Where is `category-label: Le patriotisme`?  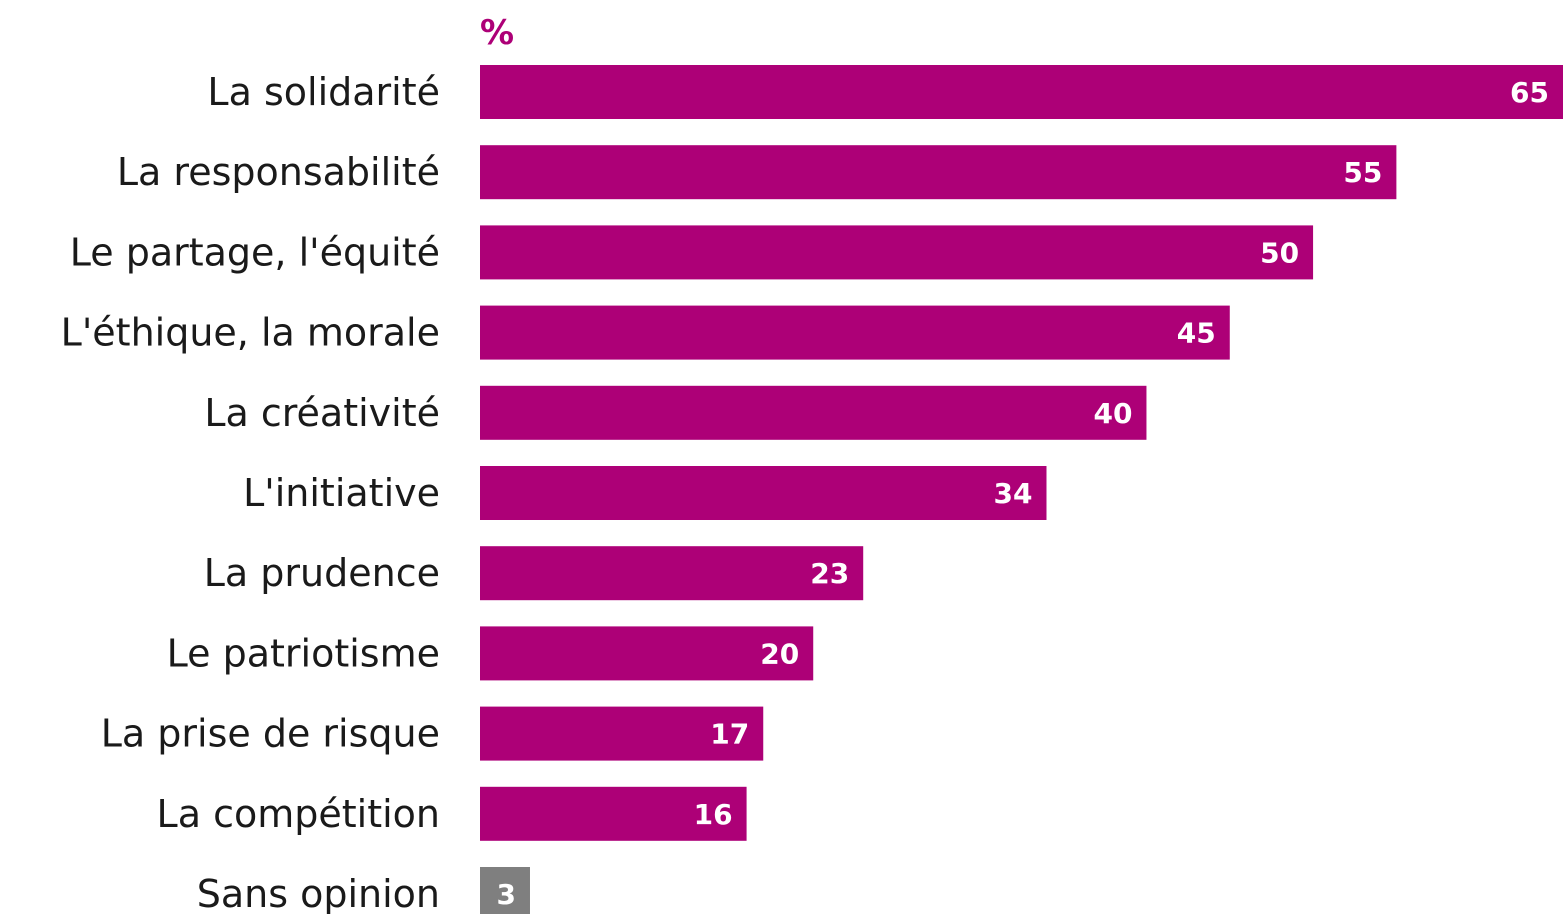 category-label: Le patriotisme is located at coordinates (303, 653).